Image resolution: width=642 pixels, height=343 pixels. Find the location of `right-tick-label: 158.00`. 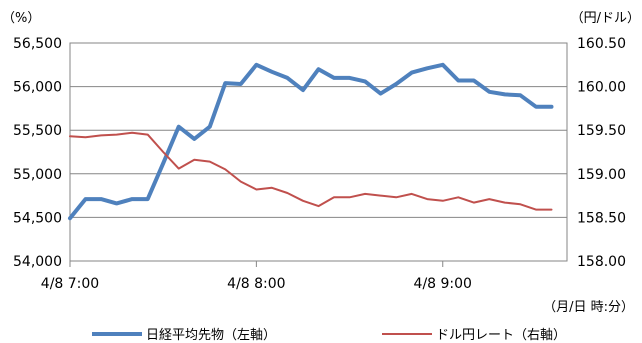

right-tick-label: 158.00 is located at coordinates (601, 262).